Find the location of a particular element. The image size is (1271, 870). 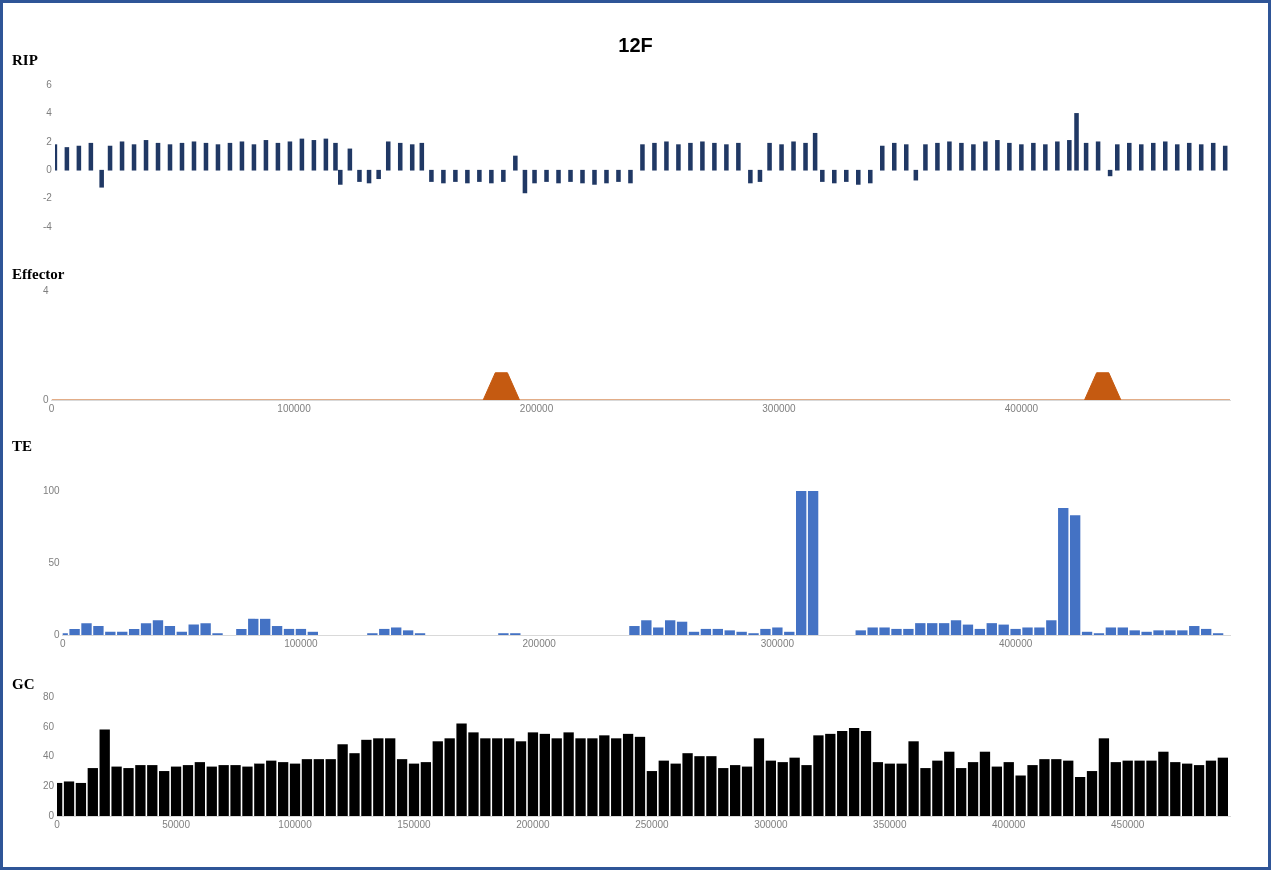

y-axis-title: Effector is located at coordinates (38, 274).